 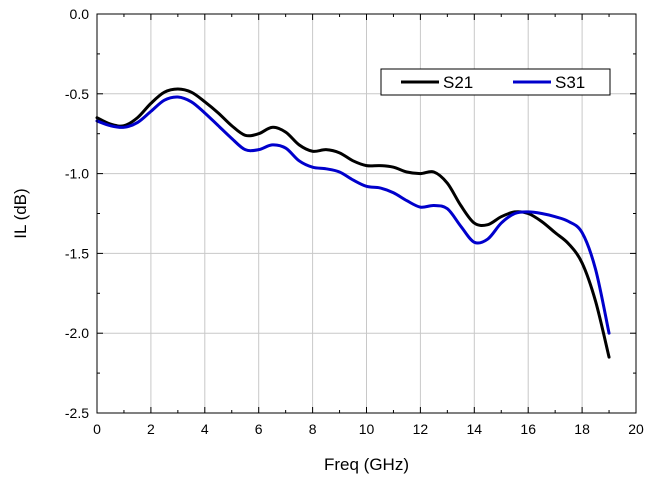 What do you see at coordinates (77, 174) in the screenshot?
I see `y-tick-label: -1.0` at bounding box center [77, 174].